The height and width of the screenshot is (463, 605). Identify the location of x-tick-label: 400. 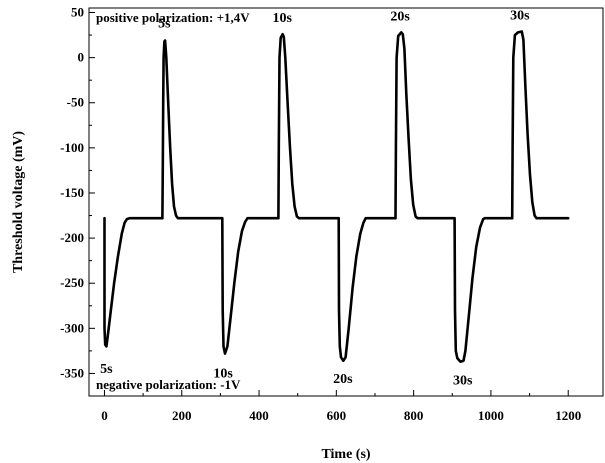
(259, 415).